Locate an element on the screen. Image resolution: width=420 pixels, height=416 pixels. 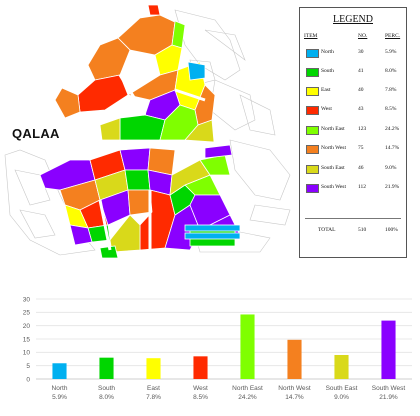
legend-item-count: 40 is located at coordinates (361, 90).